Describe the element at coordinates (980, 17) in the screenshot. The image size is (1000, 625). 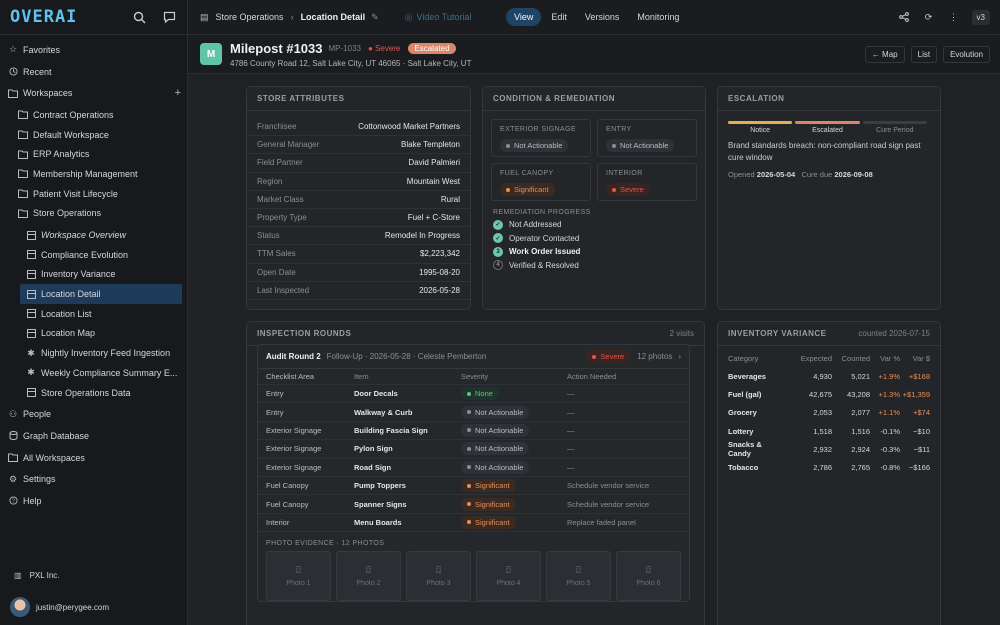
I see `version-badge: v3` at that location.